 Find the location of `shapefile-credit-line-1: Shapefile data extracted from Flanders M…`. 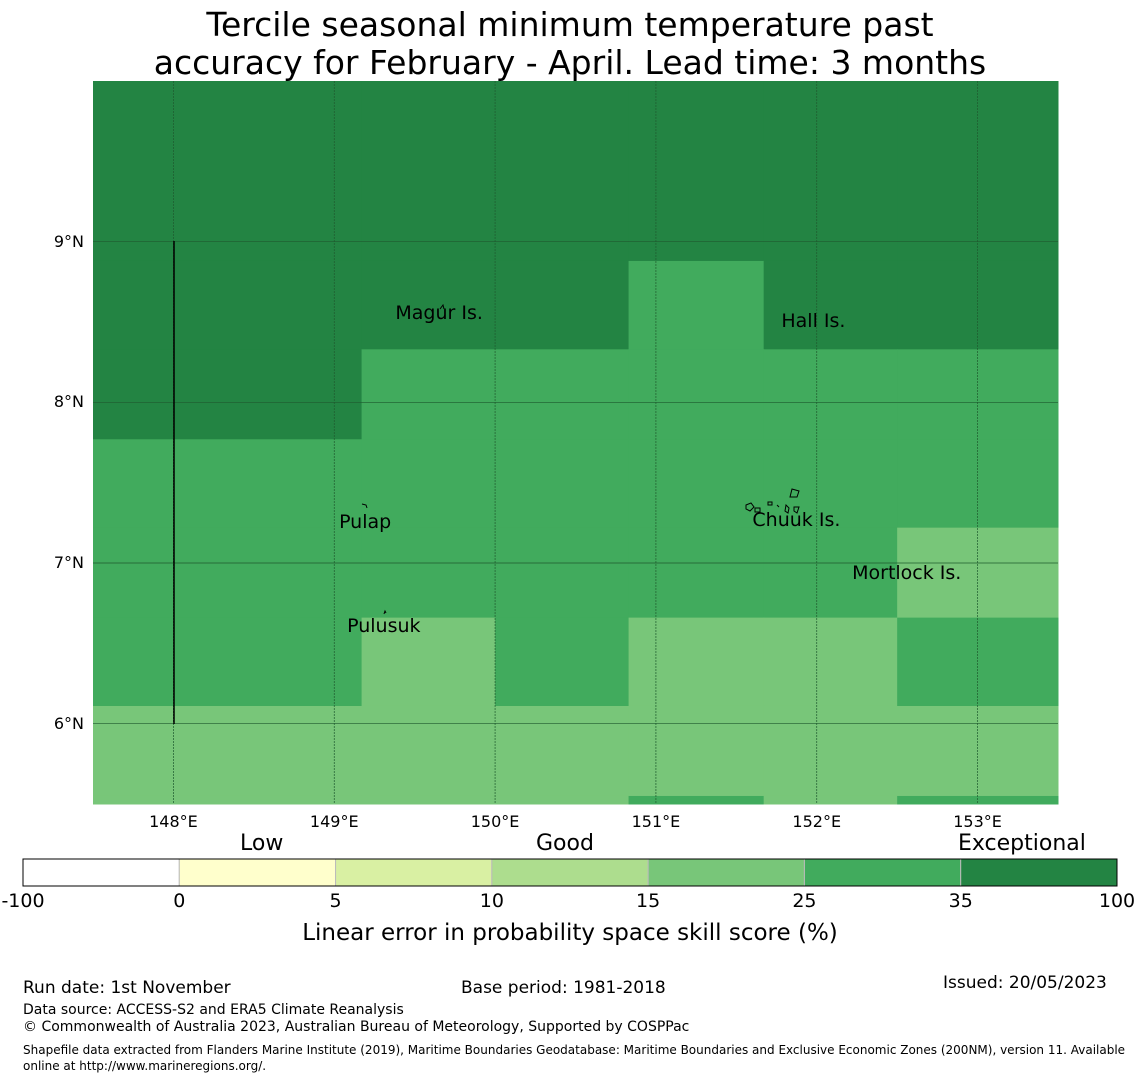

shapefile-credit-line-1: Shapefile data extracted from Flanders M… is located at coordinates (574, 1050).